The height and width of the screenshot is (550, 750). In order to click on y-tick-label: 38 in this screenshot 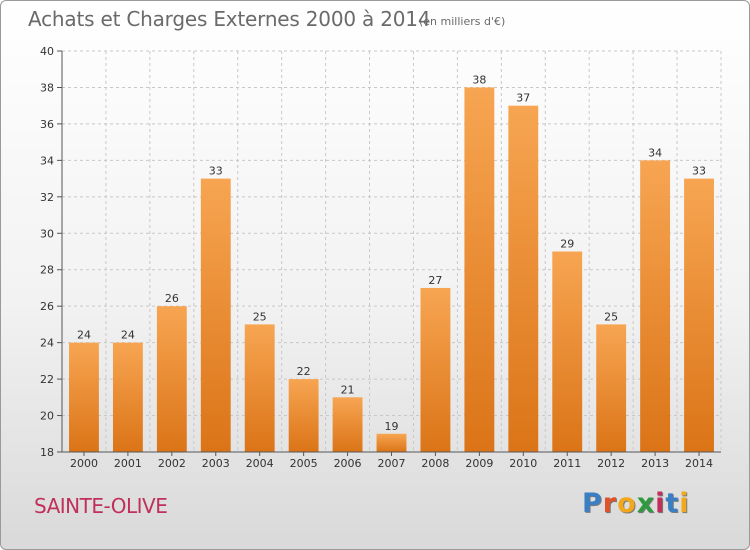, I will do `click(47, 87)`.